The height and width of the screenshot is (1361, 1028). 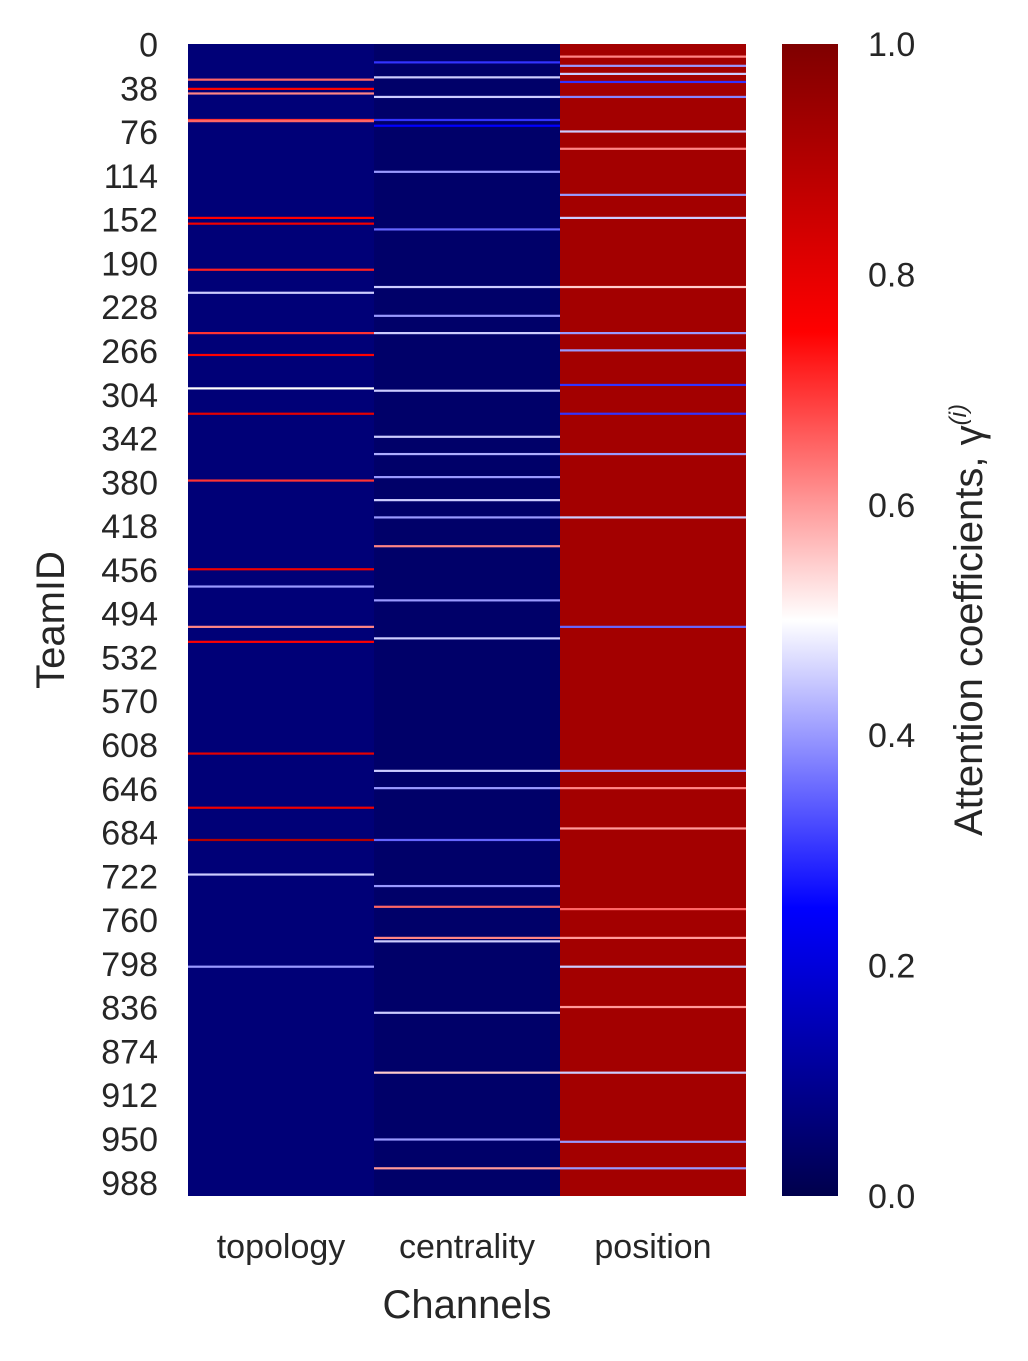 What do you see at coordinates (891, 1197) in the screenshot?
I see `colorbar-tick-label: 0.0` at bounding box center [891, 1197].